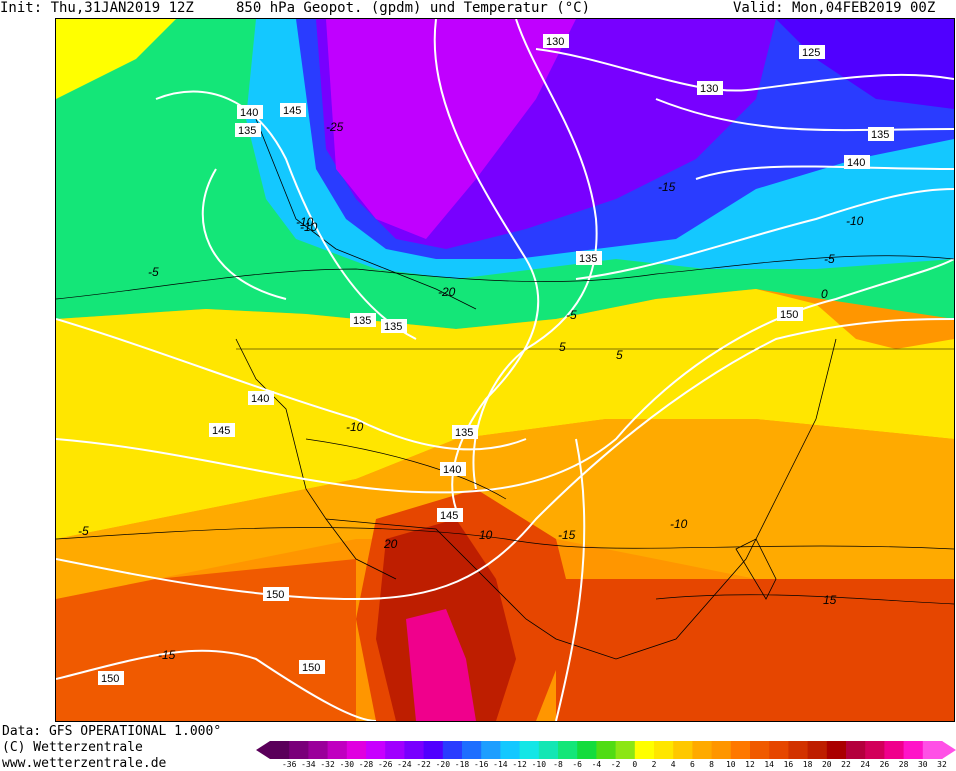  I want to click on legend-tick-label: -36, so click(289, 764).